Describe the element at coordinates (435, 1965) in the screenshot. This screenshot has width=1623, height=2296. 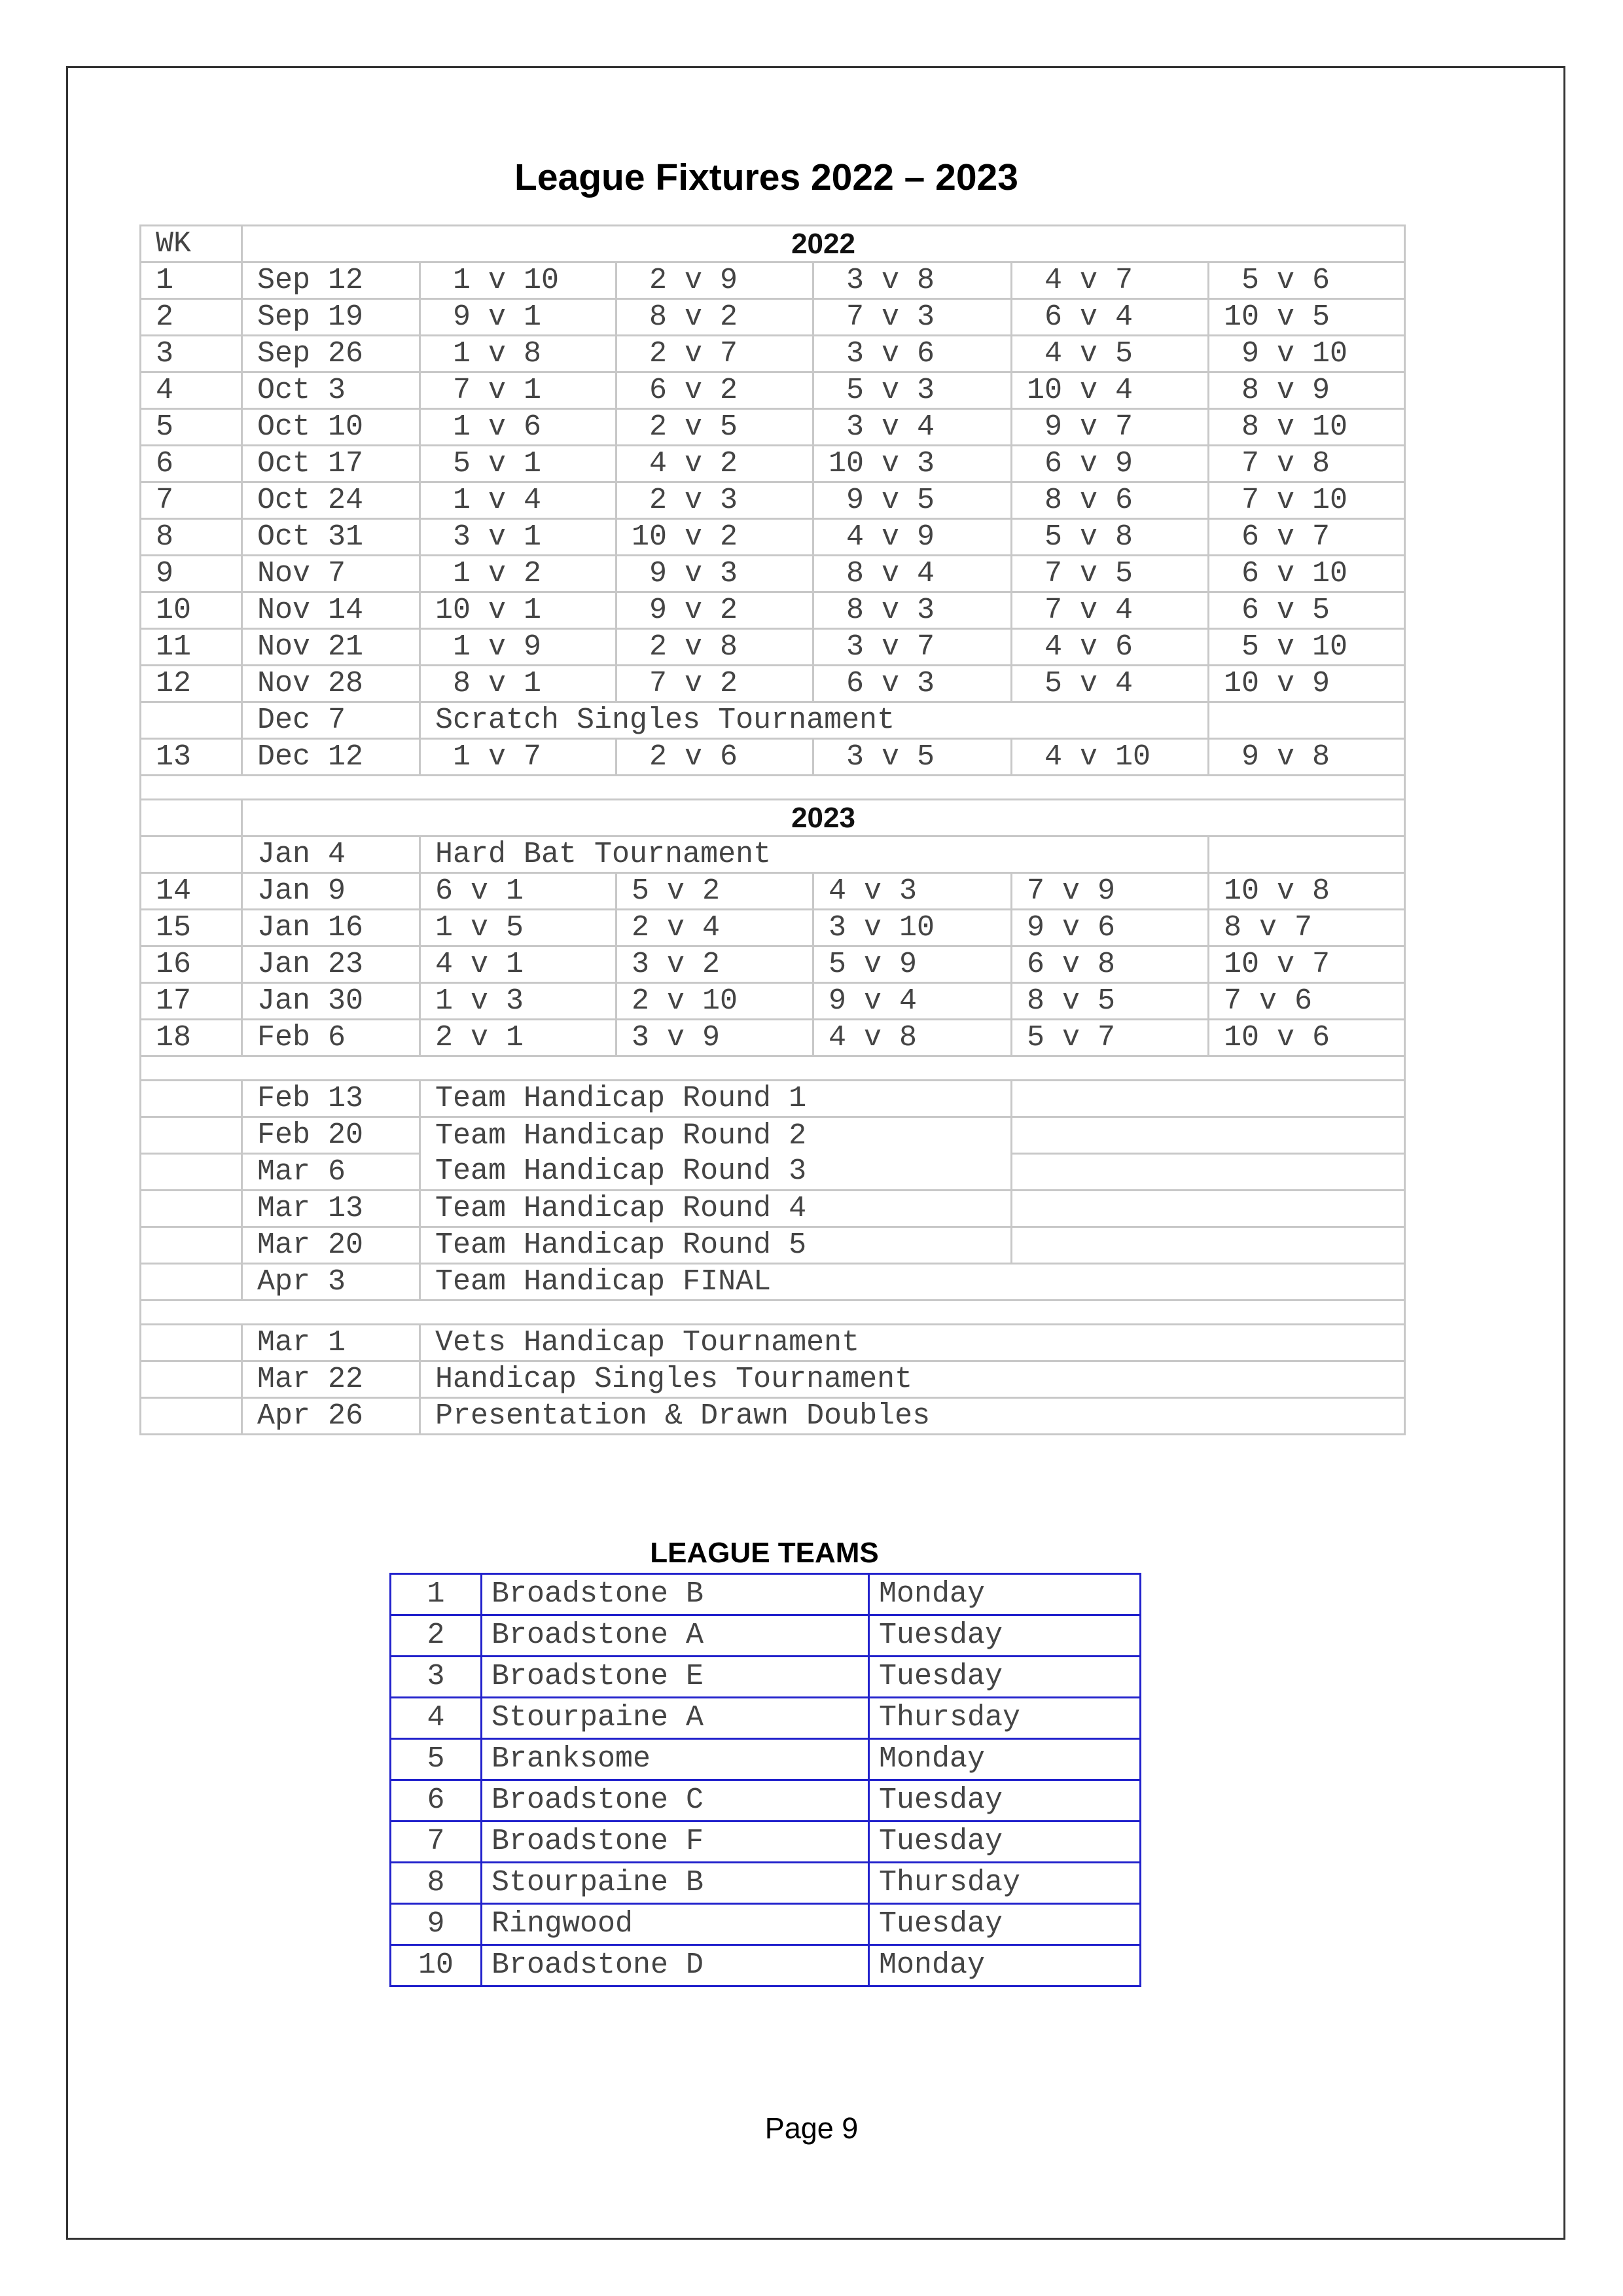
I see `team-number: 10` at that location.